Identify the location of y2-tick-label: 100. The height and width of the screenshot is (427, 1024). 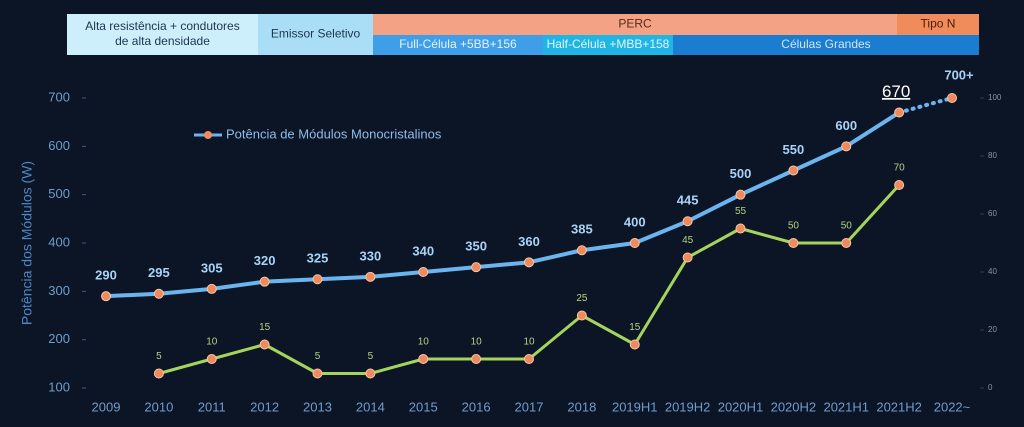
(995, 97).